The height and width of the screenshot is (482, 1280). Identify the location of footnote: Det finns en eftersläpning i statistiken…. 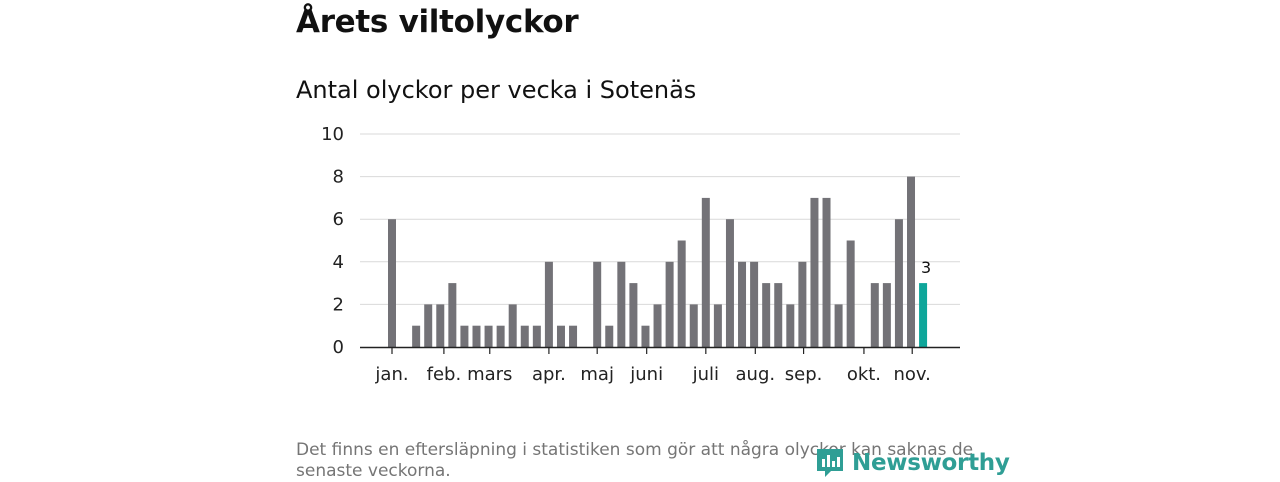
(635, 460).